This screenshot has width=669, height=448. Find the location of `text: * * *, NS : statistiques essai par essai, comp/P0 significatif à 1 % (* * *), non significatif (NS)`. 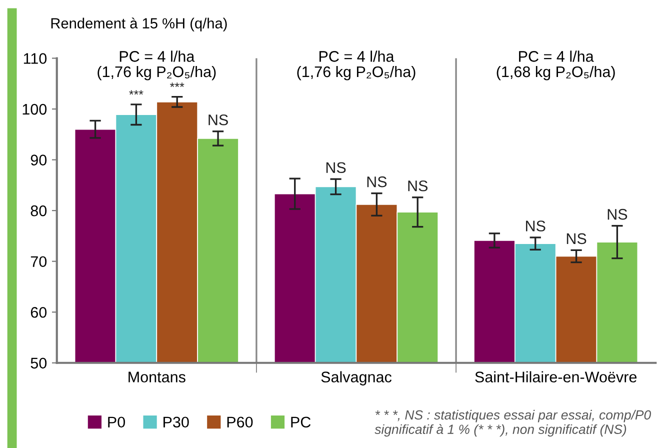

text: * * *, NS : statistiques essai par essai, comp/P0 significatif à 1 % (* * *), non significatif (NS) is located at coordinates (512, 423).